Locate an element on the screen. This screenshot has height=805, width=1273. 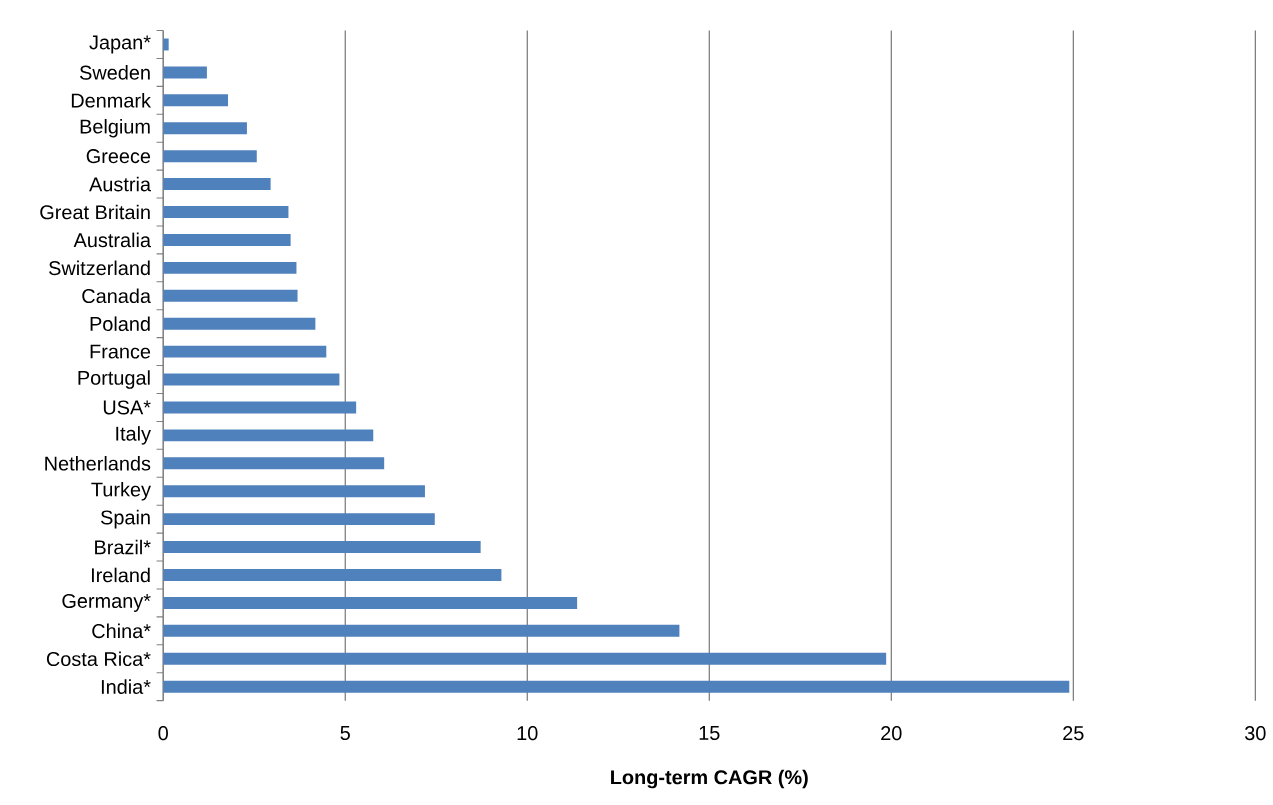
y-tick-label: Denmark is located at coordinates (111, 100).